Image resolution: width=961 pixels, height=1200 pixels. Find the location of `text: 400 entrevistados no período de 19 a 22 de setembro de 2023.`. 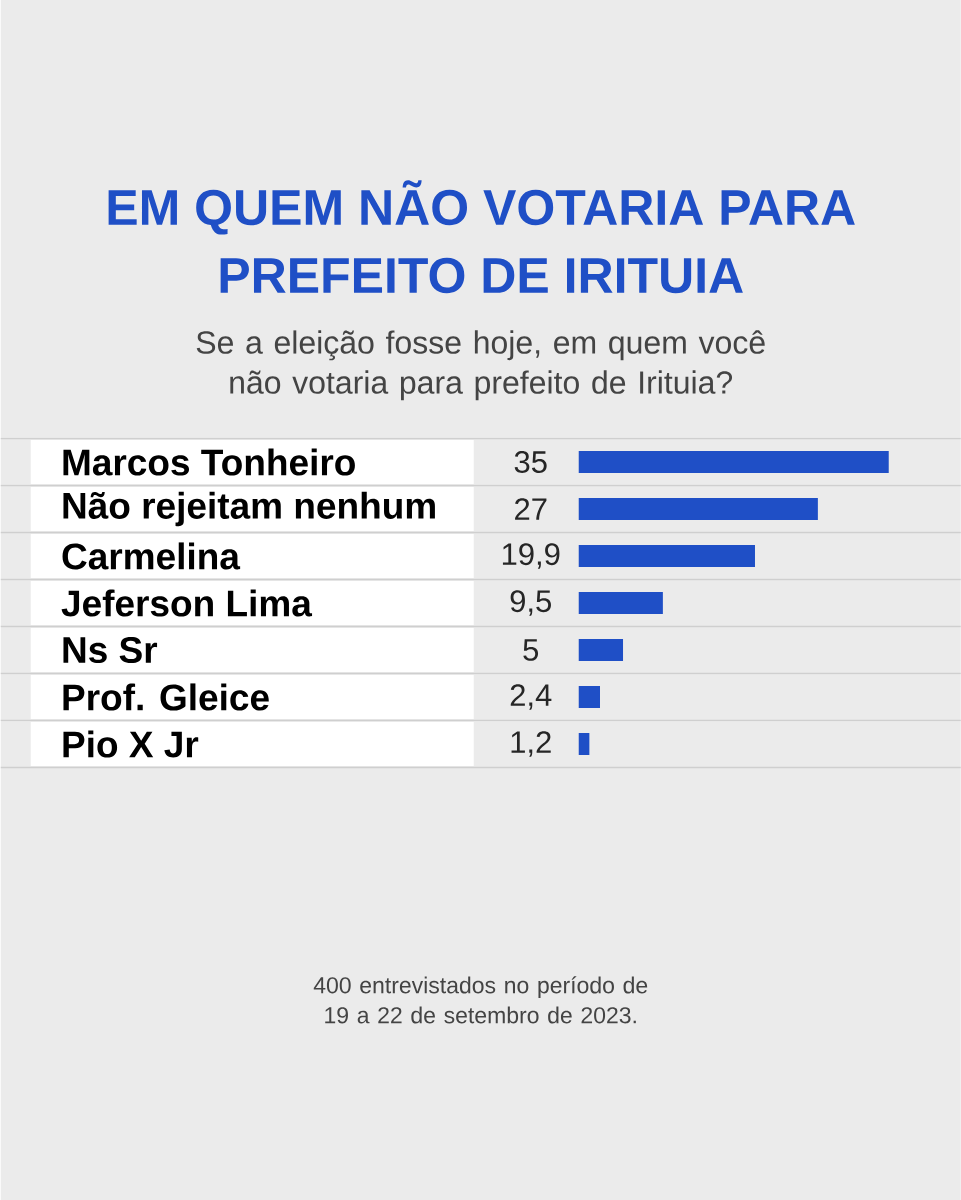

text: 400 entrevistados no período de 19 a 22 de setembro de 2023. is located at coordinates (480, 1000).